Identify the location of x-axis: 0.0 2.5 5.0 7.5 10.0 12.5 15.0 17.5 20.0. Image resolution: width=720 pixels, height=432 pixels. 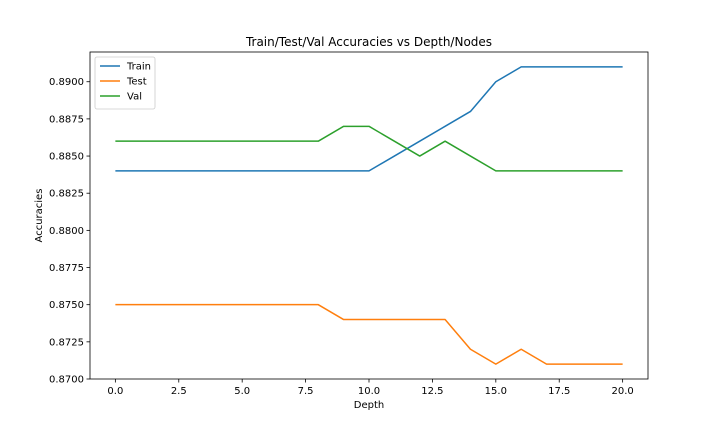
(370, 388).